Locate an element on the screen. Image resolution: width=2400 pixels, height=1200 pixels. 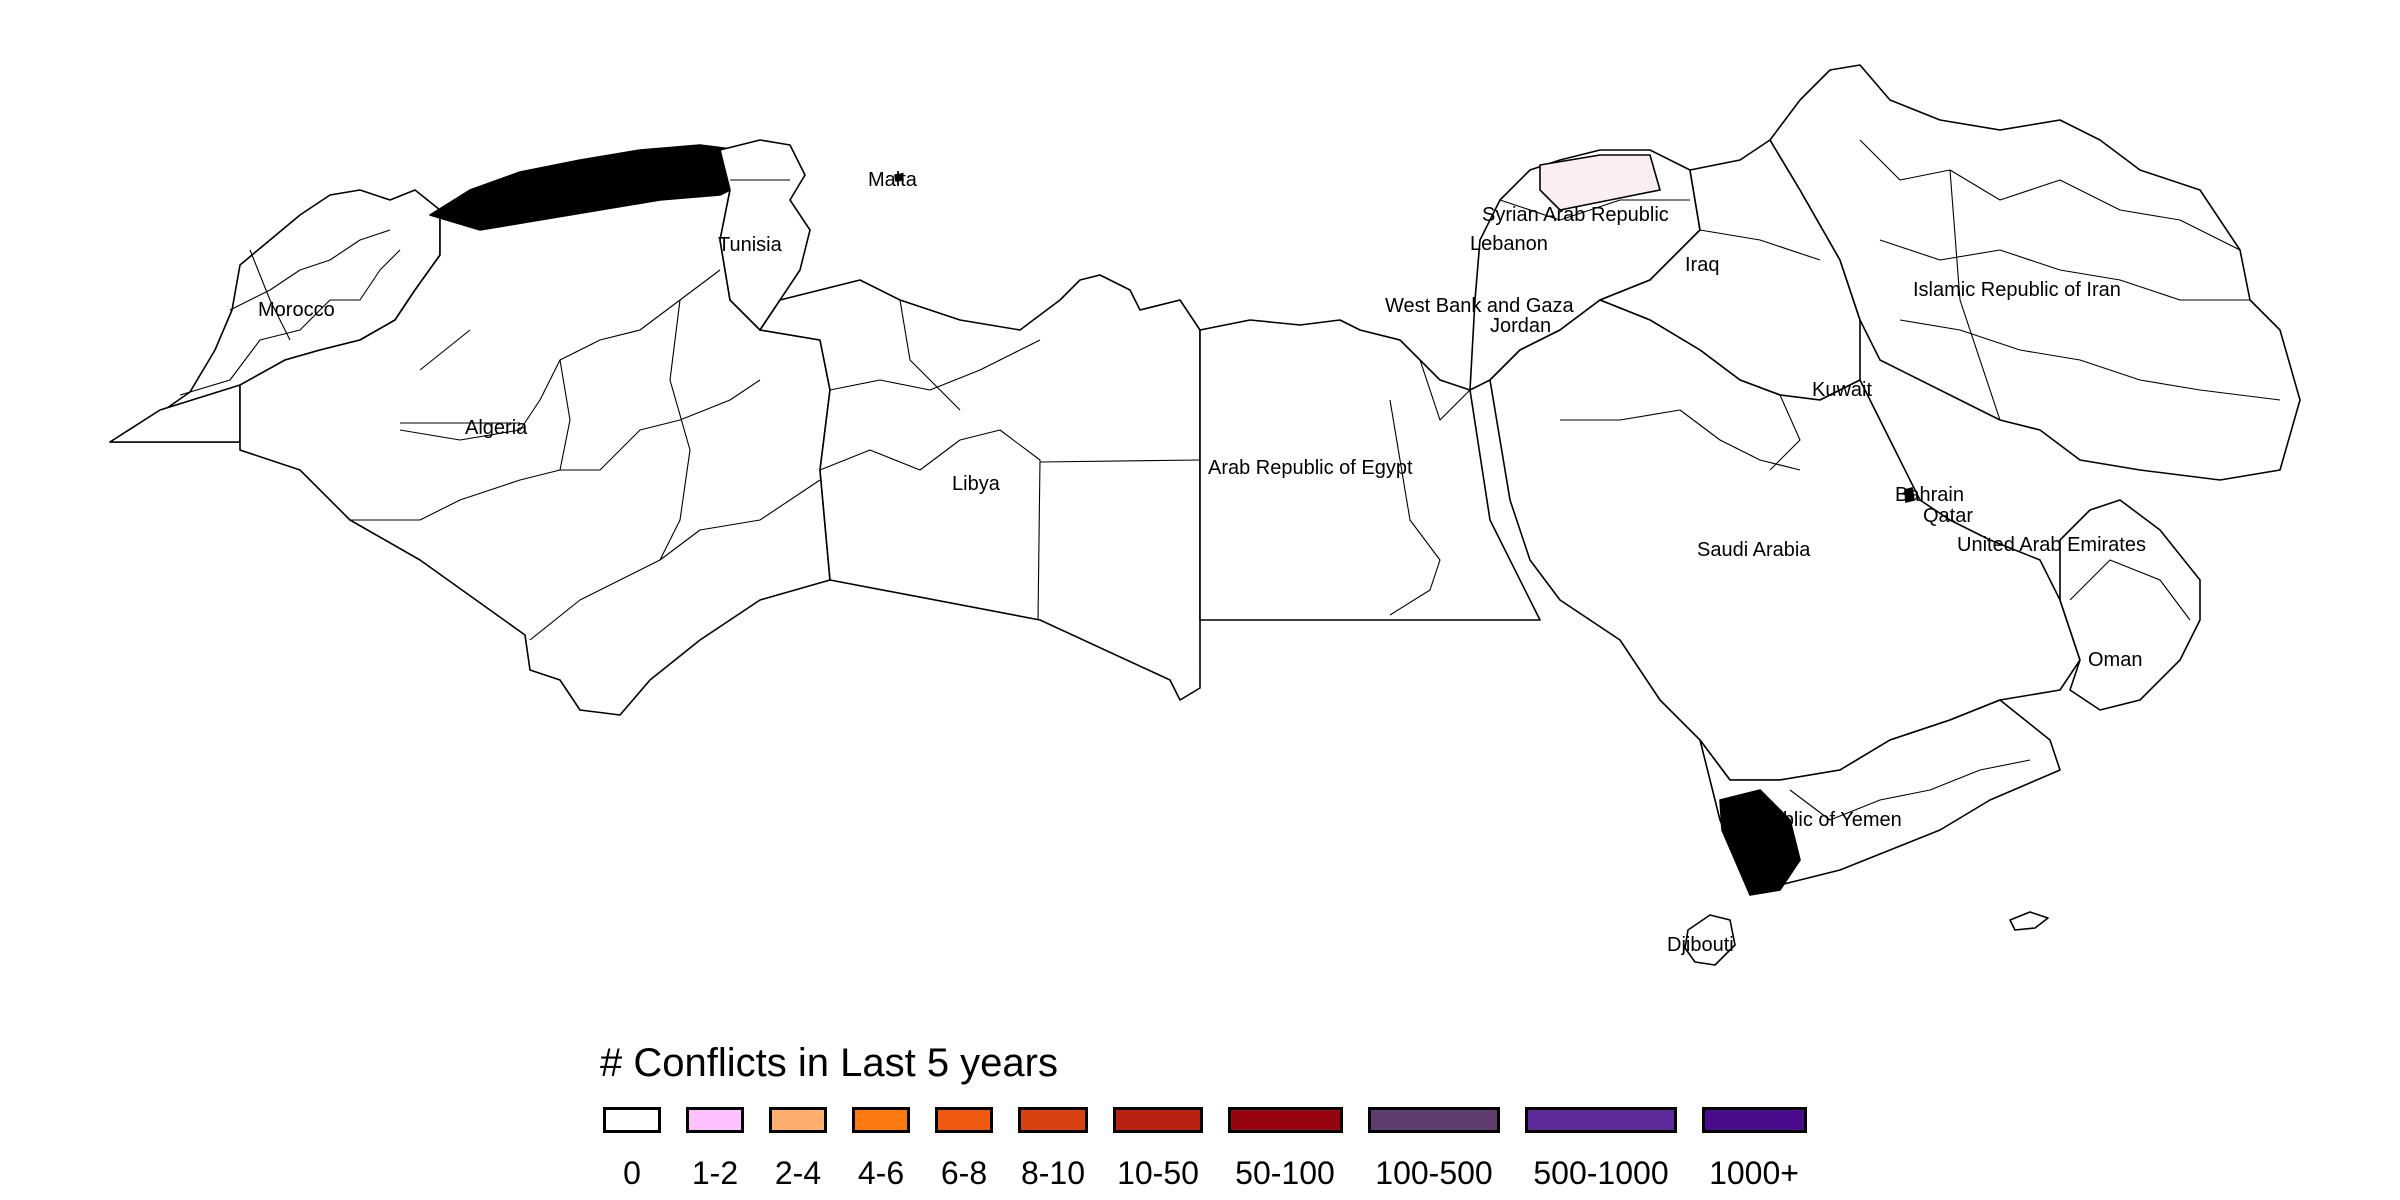
region-egypt-nile is located at coordinates (1415, 507).